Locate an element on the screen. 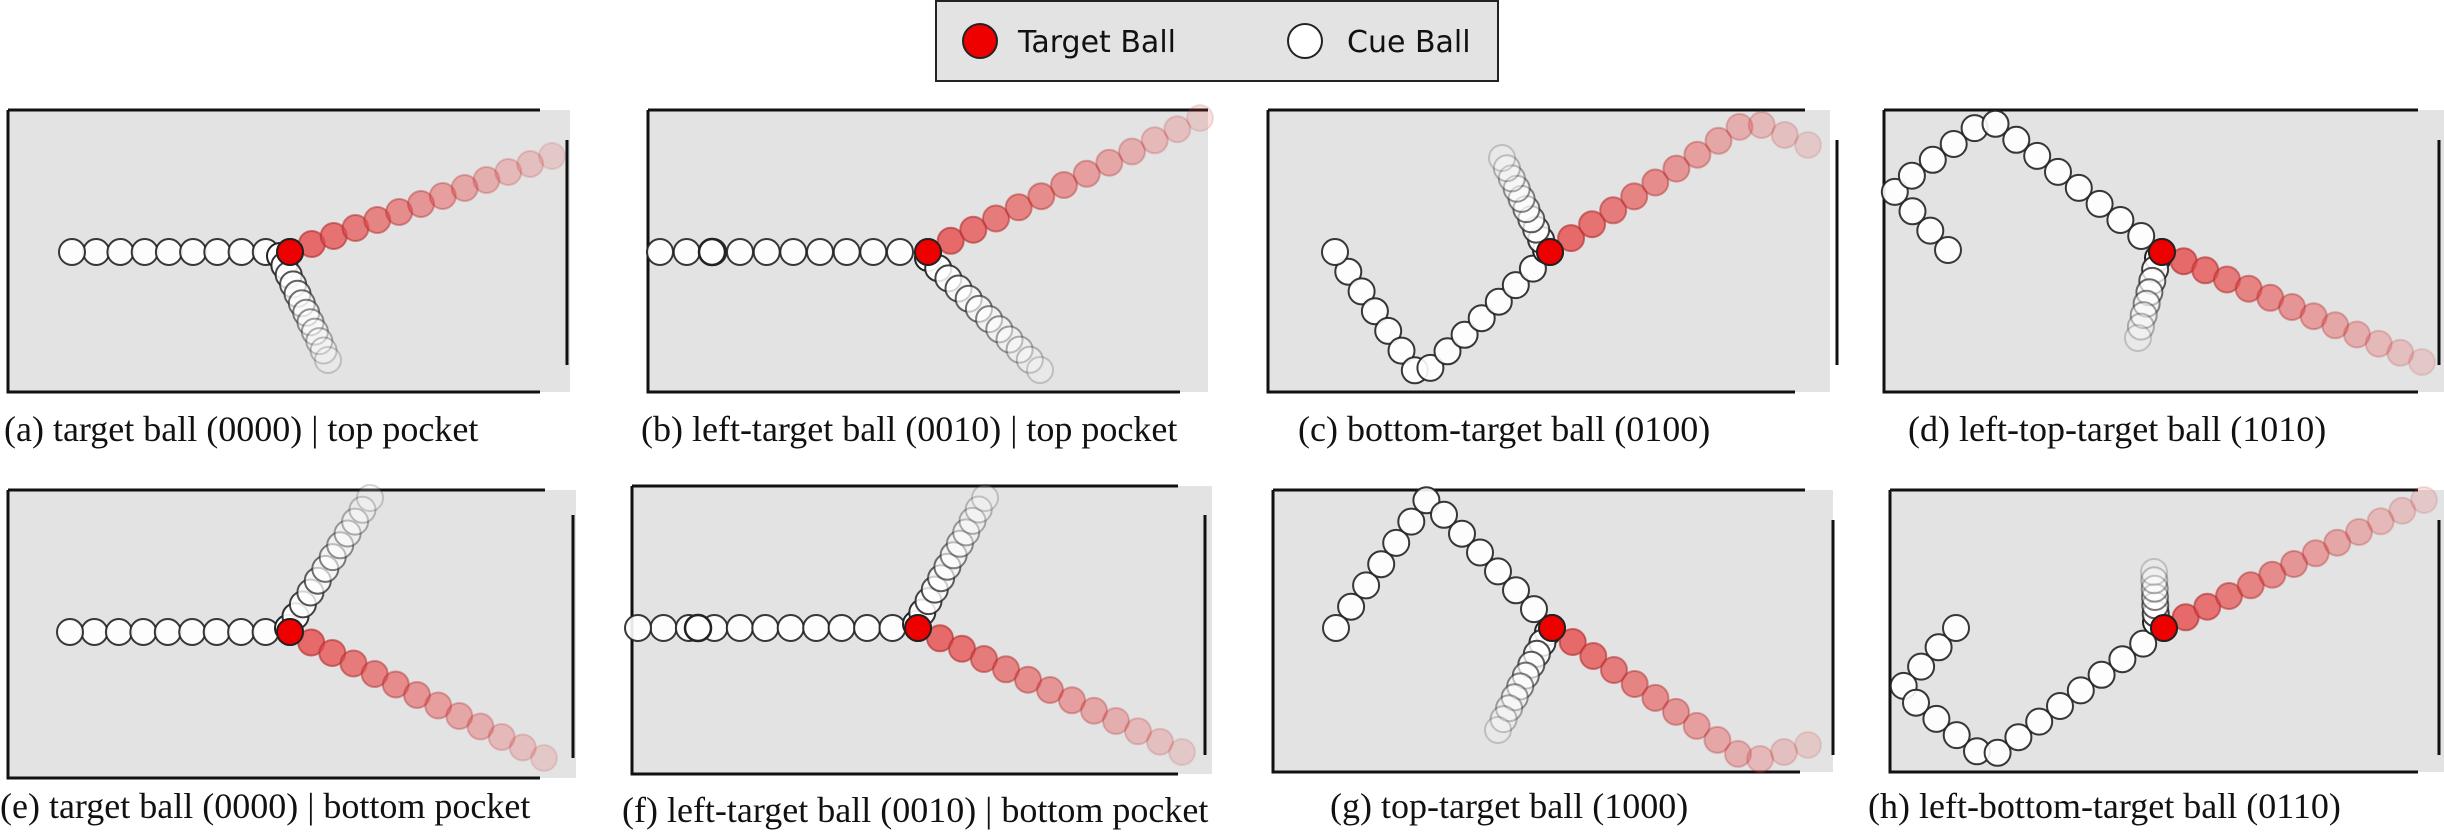 Image resolution: width=2444 pixels, height=834 pixels. legend-target-label: Target Ball is located at coordinates (1096, 42).